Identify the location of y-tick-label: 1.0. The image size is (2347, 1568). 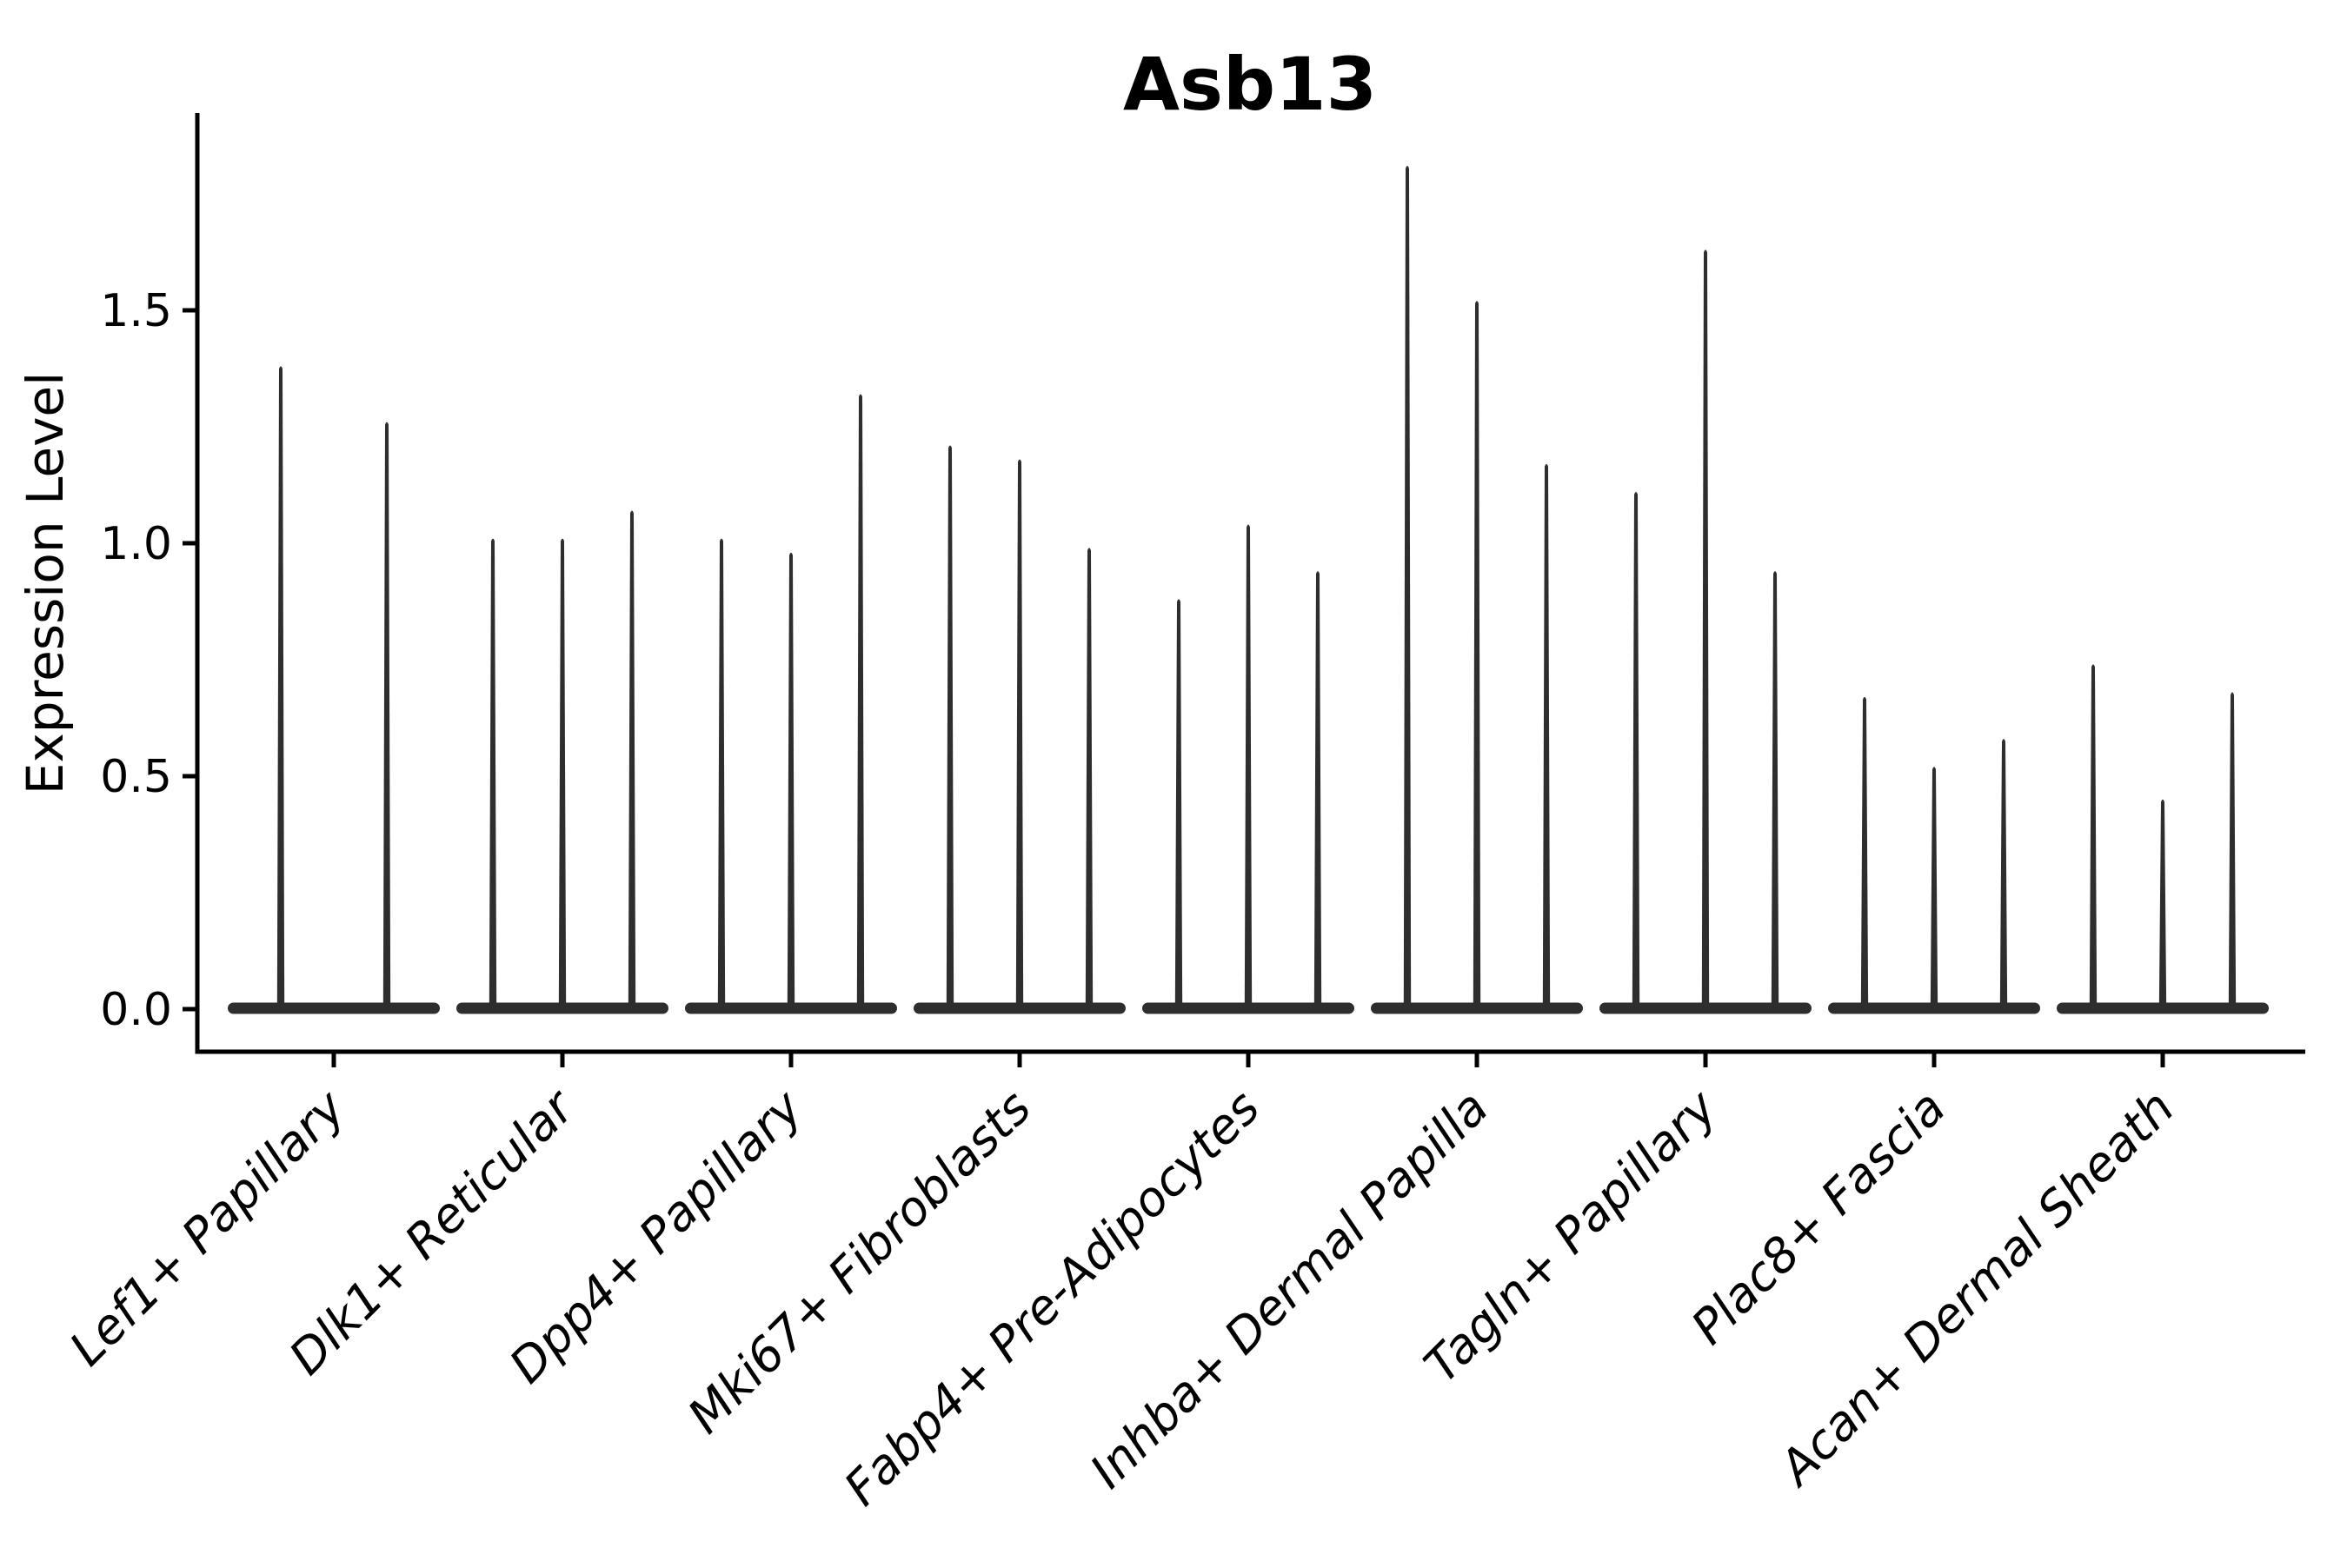
(136, 544).